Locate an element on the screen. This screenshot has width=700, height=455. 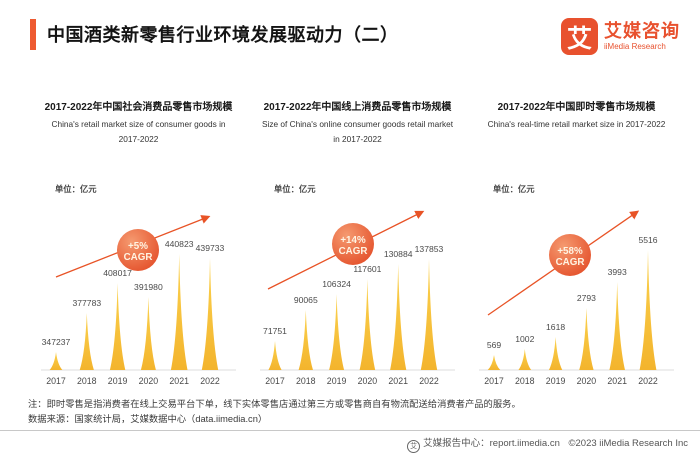
accent-bar is located at coordinates (33, 34).